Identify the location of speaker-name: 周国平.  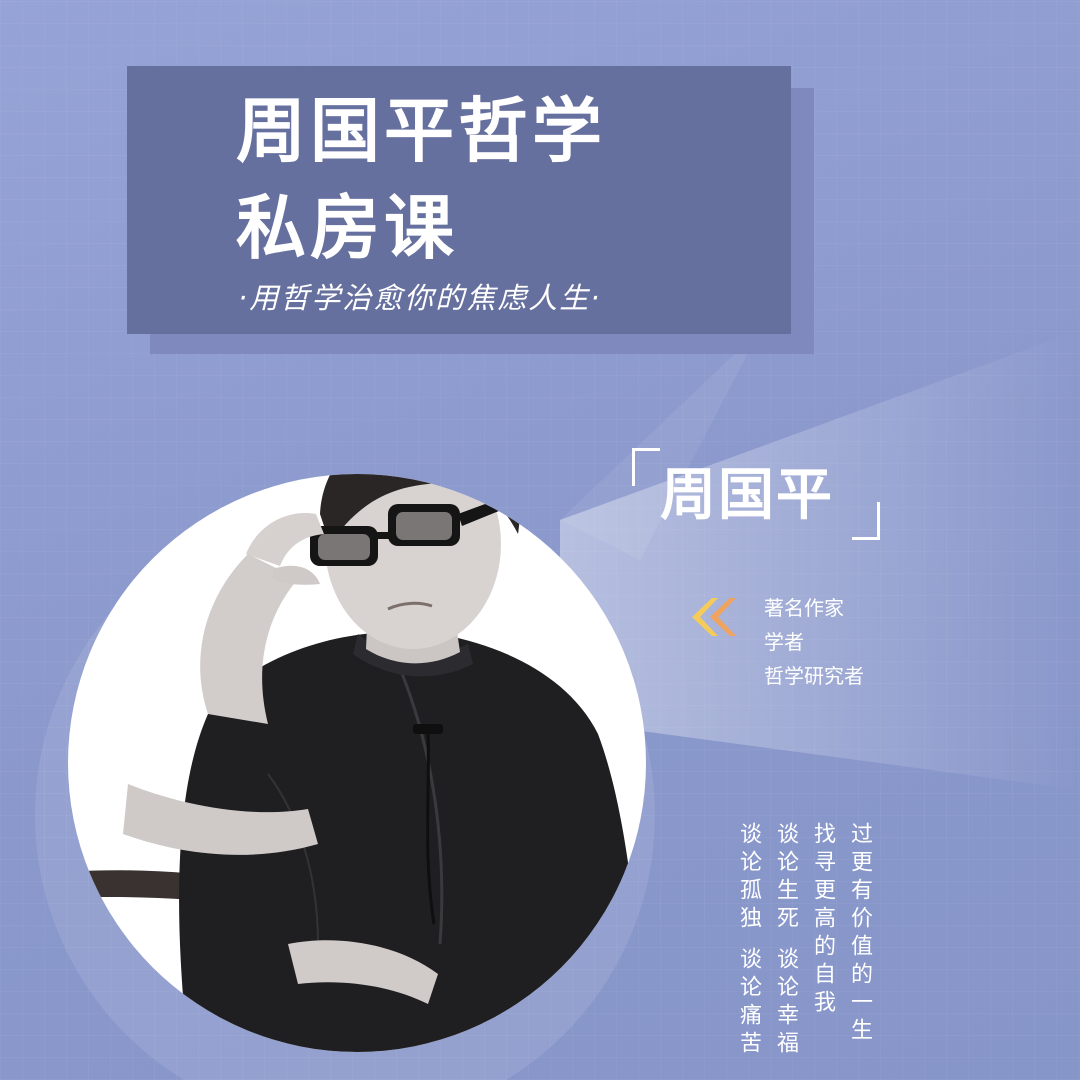
(747, 495).